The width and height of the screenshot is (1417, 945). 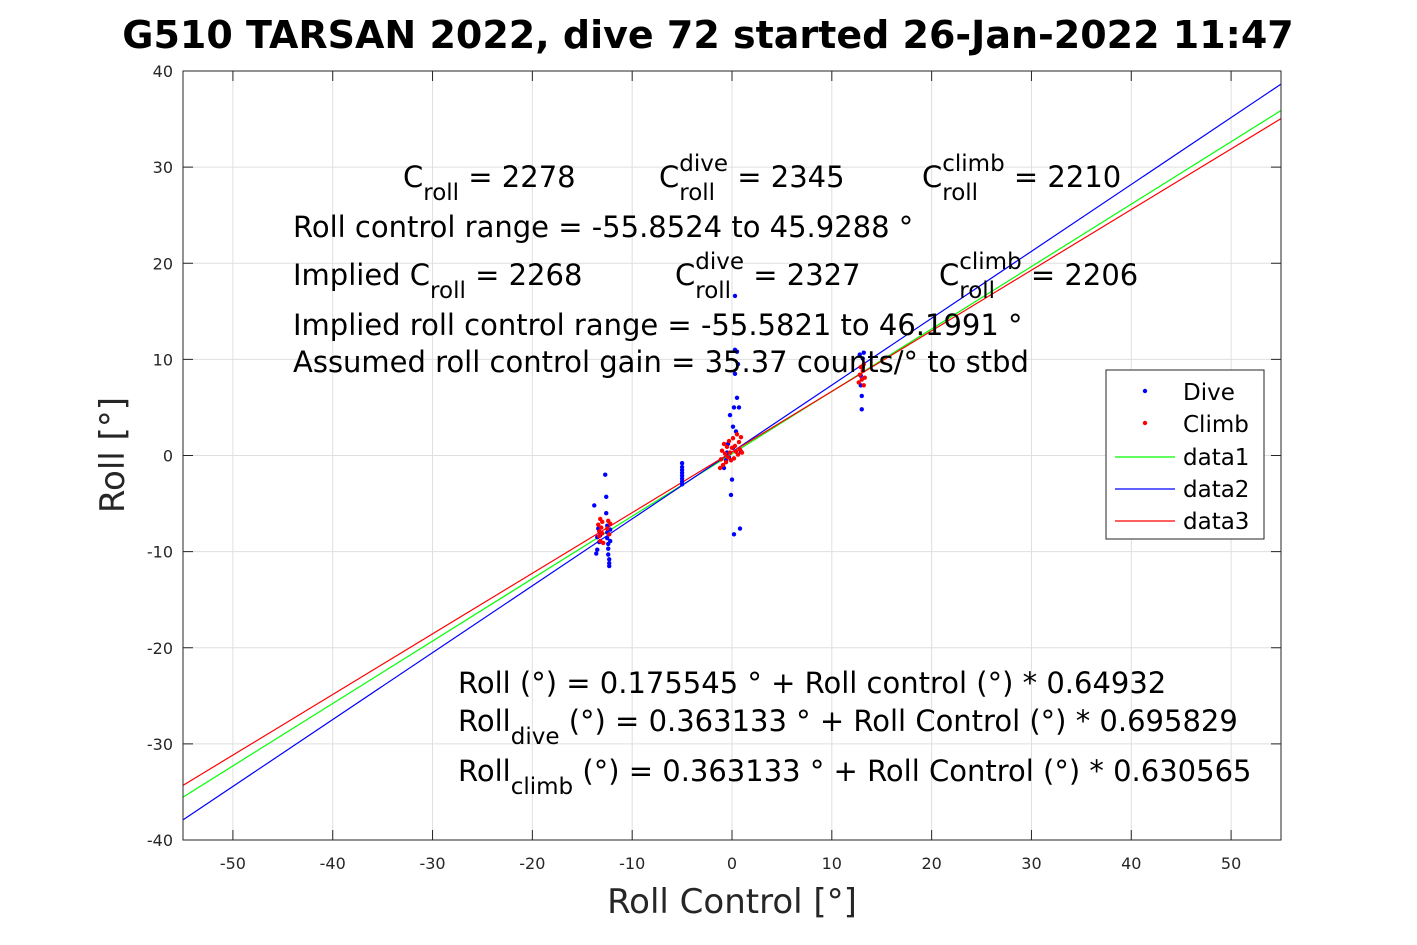 What do you see at coordinates (1131, 863) in the screenshot?
I see `x-tick-label: 40` at bounding box center [1131, 863].